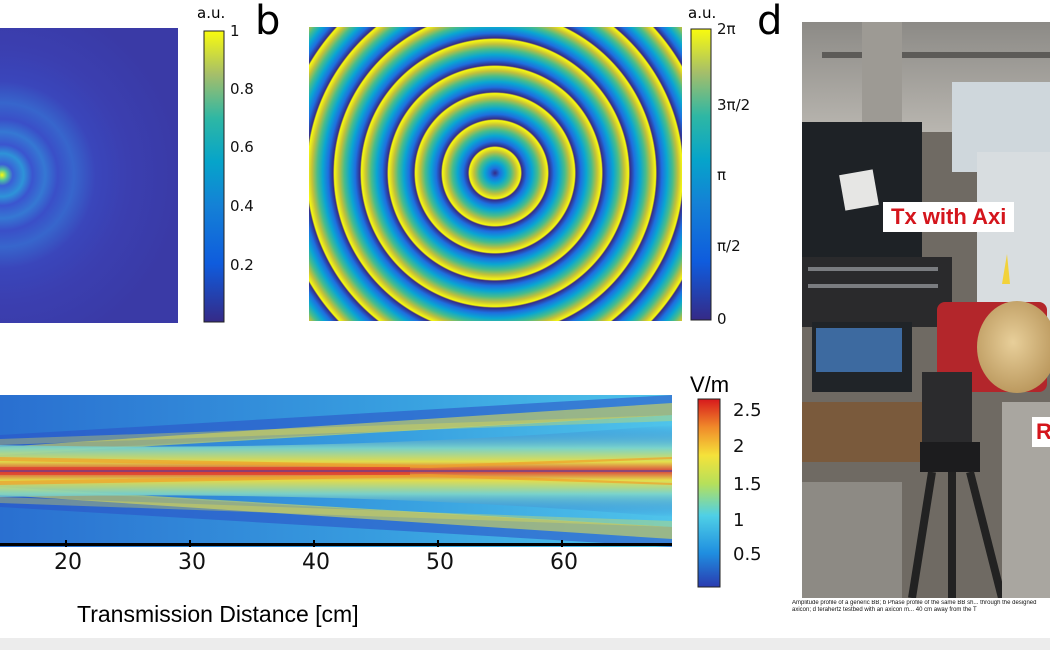 This screenshot has width=1050, height=650. I want to click on colorbar-d-tick: 2π, so click(726, 29).